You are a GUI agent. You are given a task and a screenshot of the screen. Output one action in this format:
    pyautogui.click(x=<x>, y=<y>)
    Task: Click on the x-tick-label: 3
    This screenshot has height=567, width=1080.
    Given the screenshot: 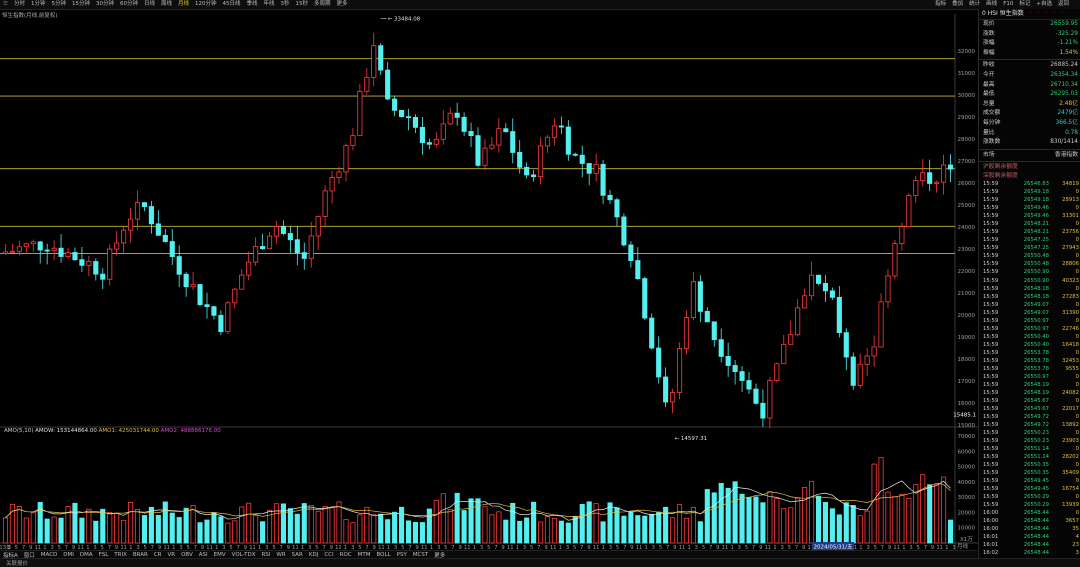 What is the action you would take?
    pyautogui.click(x=782, y=547)
    